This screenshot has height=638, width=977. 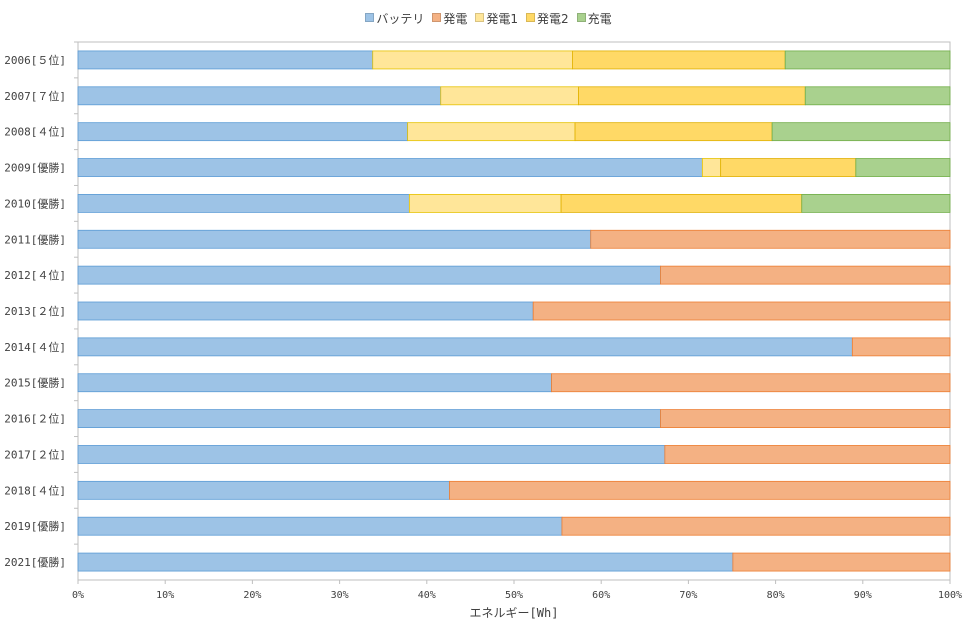 I want to click on category-label: 2012[４位], so click(x=35, y=275).